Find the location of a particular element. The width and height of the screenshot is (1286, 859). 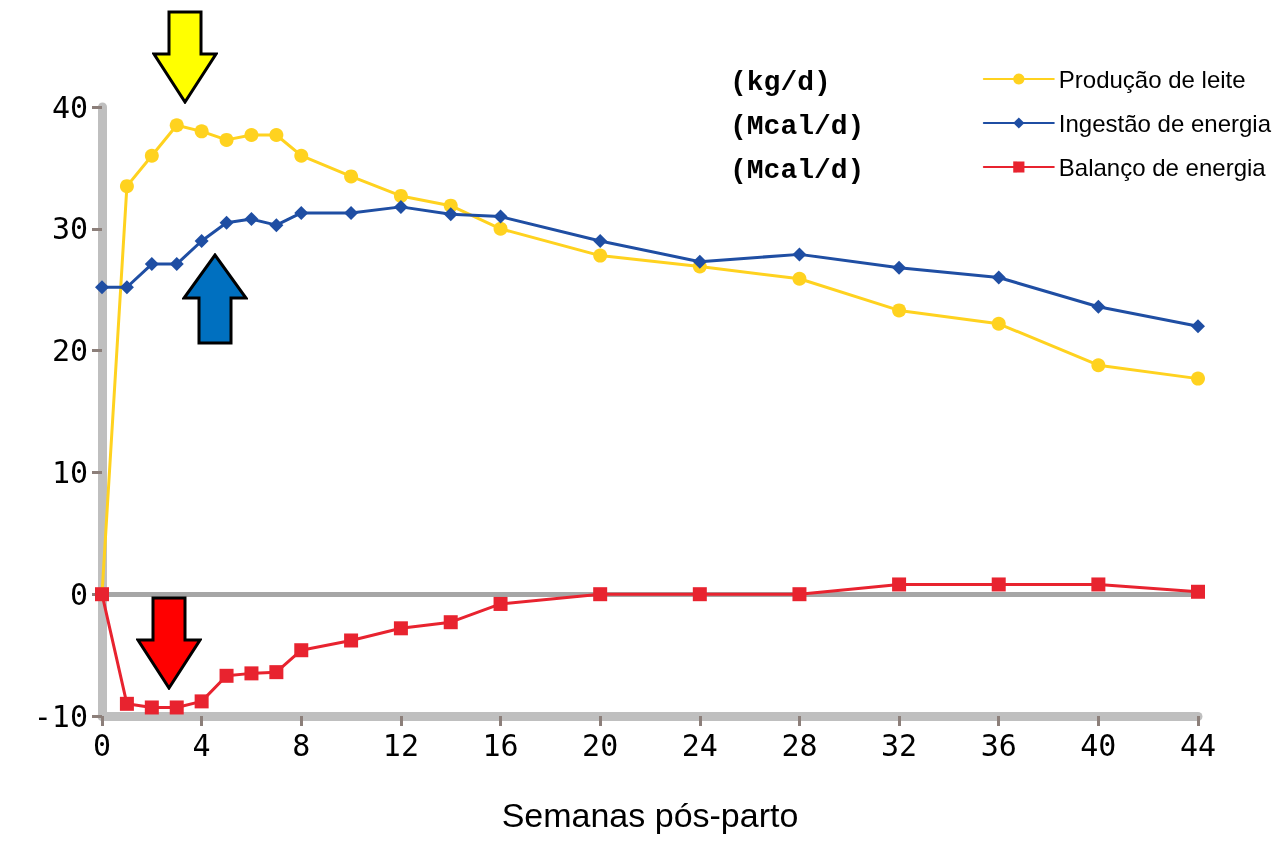

x-tick-label: 20 is located at coordinates (600, 745).